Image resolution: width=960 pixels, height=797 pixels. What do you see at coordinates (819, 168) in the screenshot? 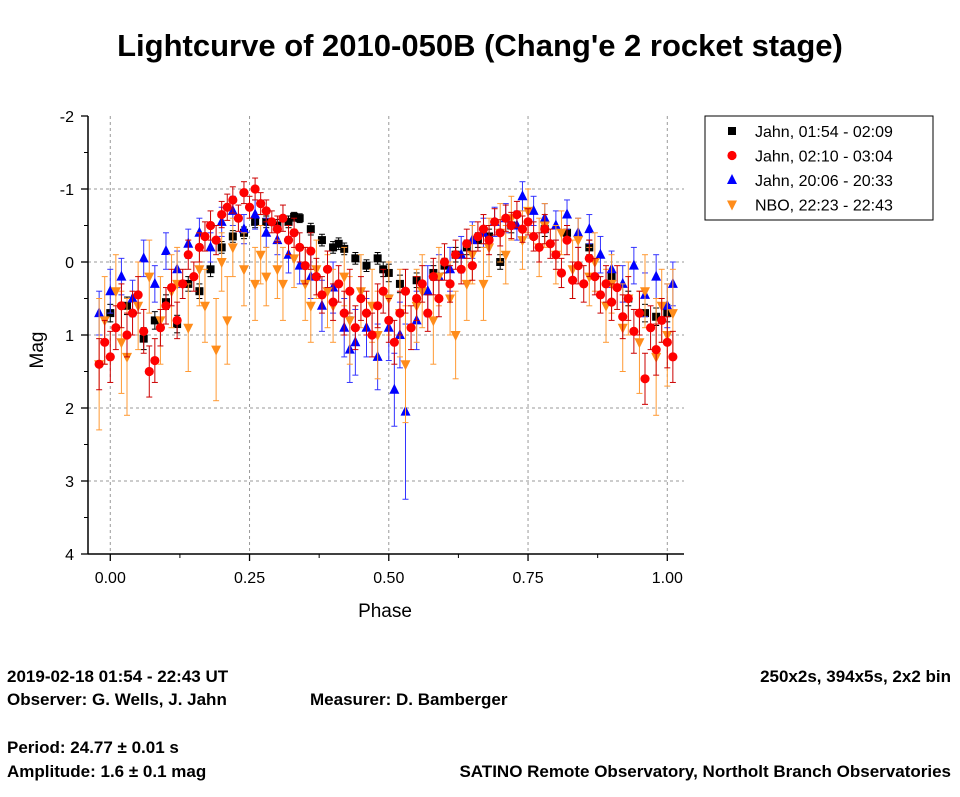
I see `legend-box` at bounding box center [819, 168].